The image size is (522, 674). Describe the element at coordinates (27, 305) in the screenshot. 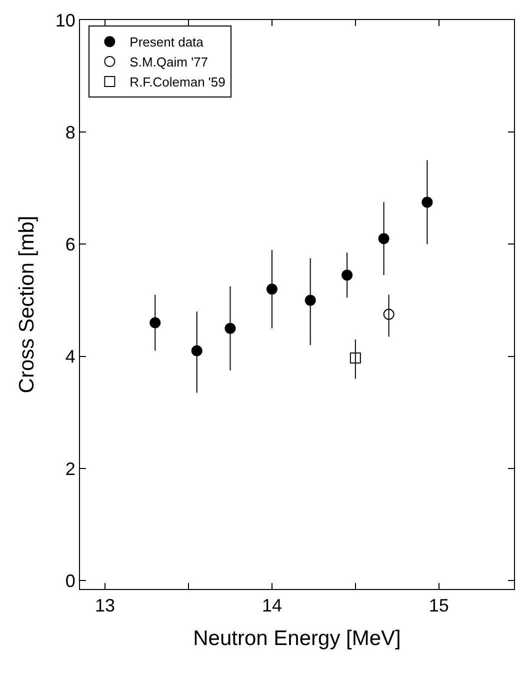

I see `y-axis-title: Cross Section [mb]` at that location.